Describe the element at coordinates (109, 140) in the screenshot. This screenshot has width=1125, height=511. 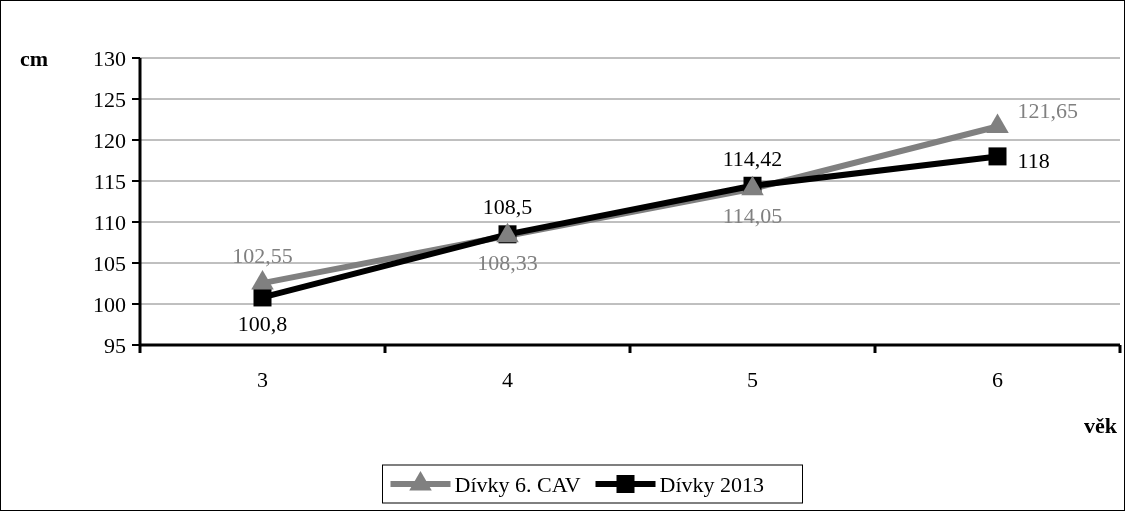
I see `y-tick-label: 120` at that location.